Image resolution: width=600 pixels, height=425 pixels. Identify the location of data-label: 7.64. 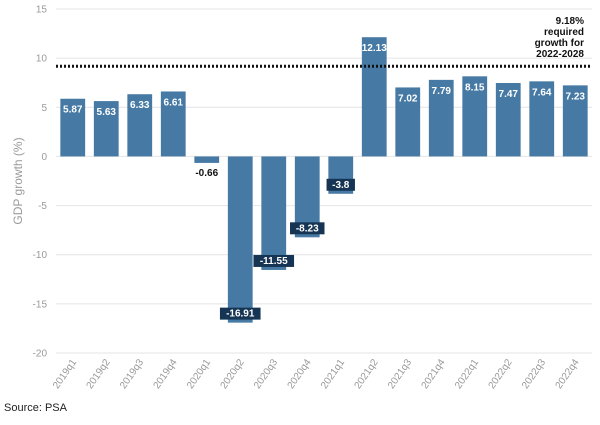
(542, 92).